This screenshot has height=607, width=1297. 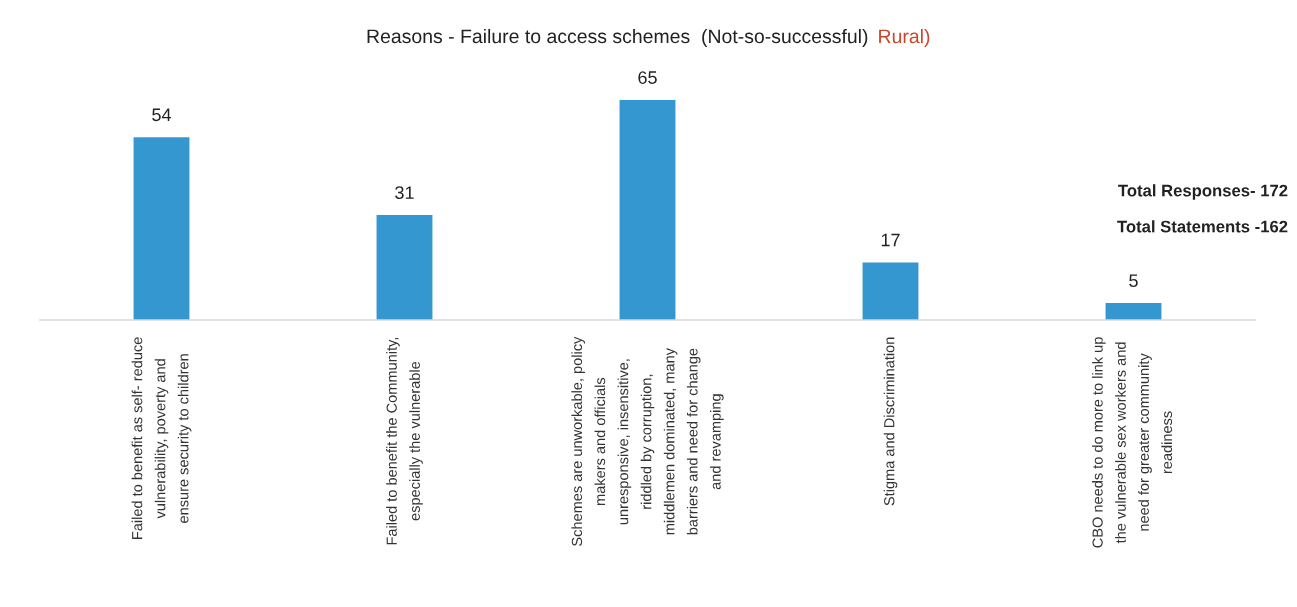 I want to click on annotation: Total Statements -162, so click(x=1202, y=226).